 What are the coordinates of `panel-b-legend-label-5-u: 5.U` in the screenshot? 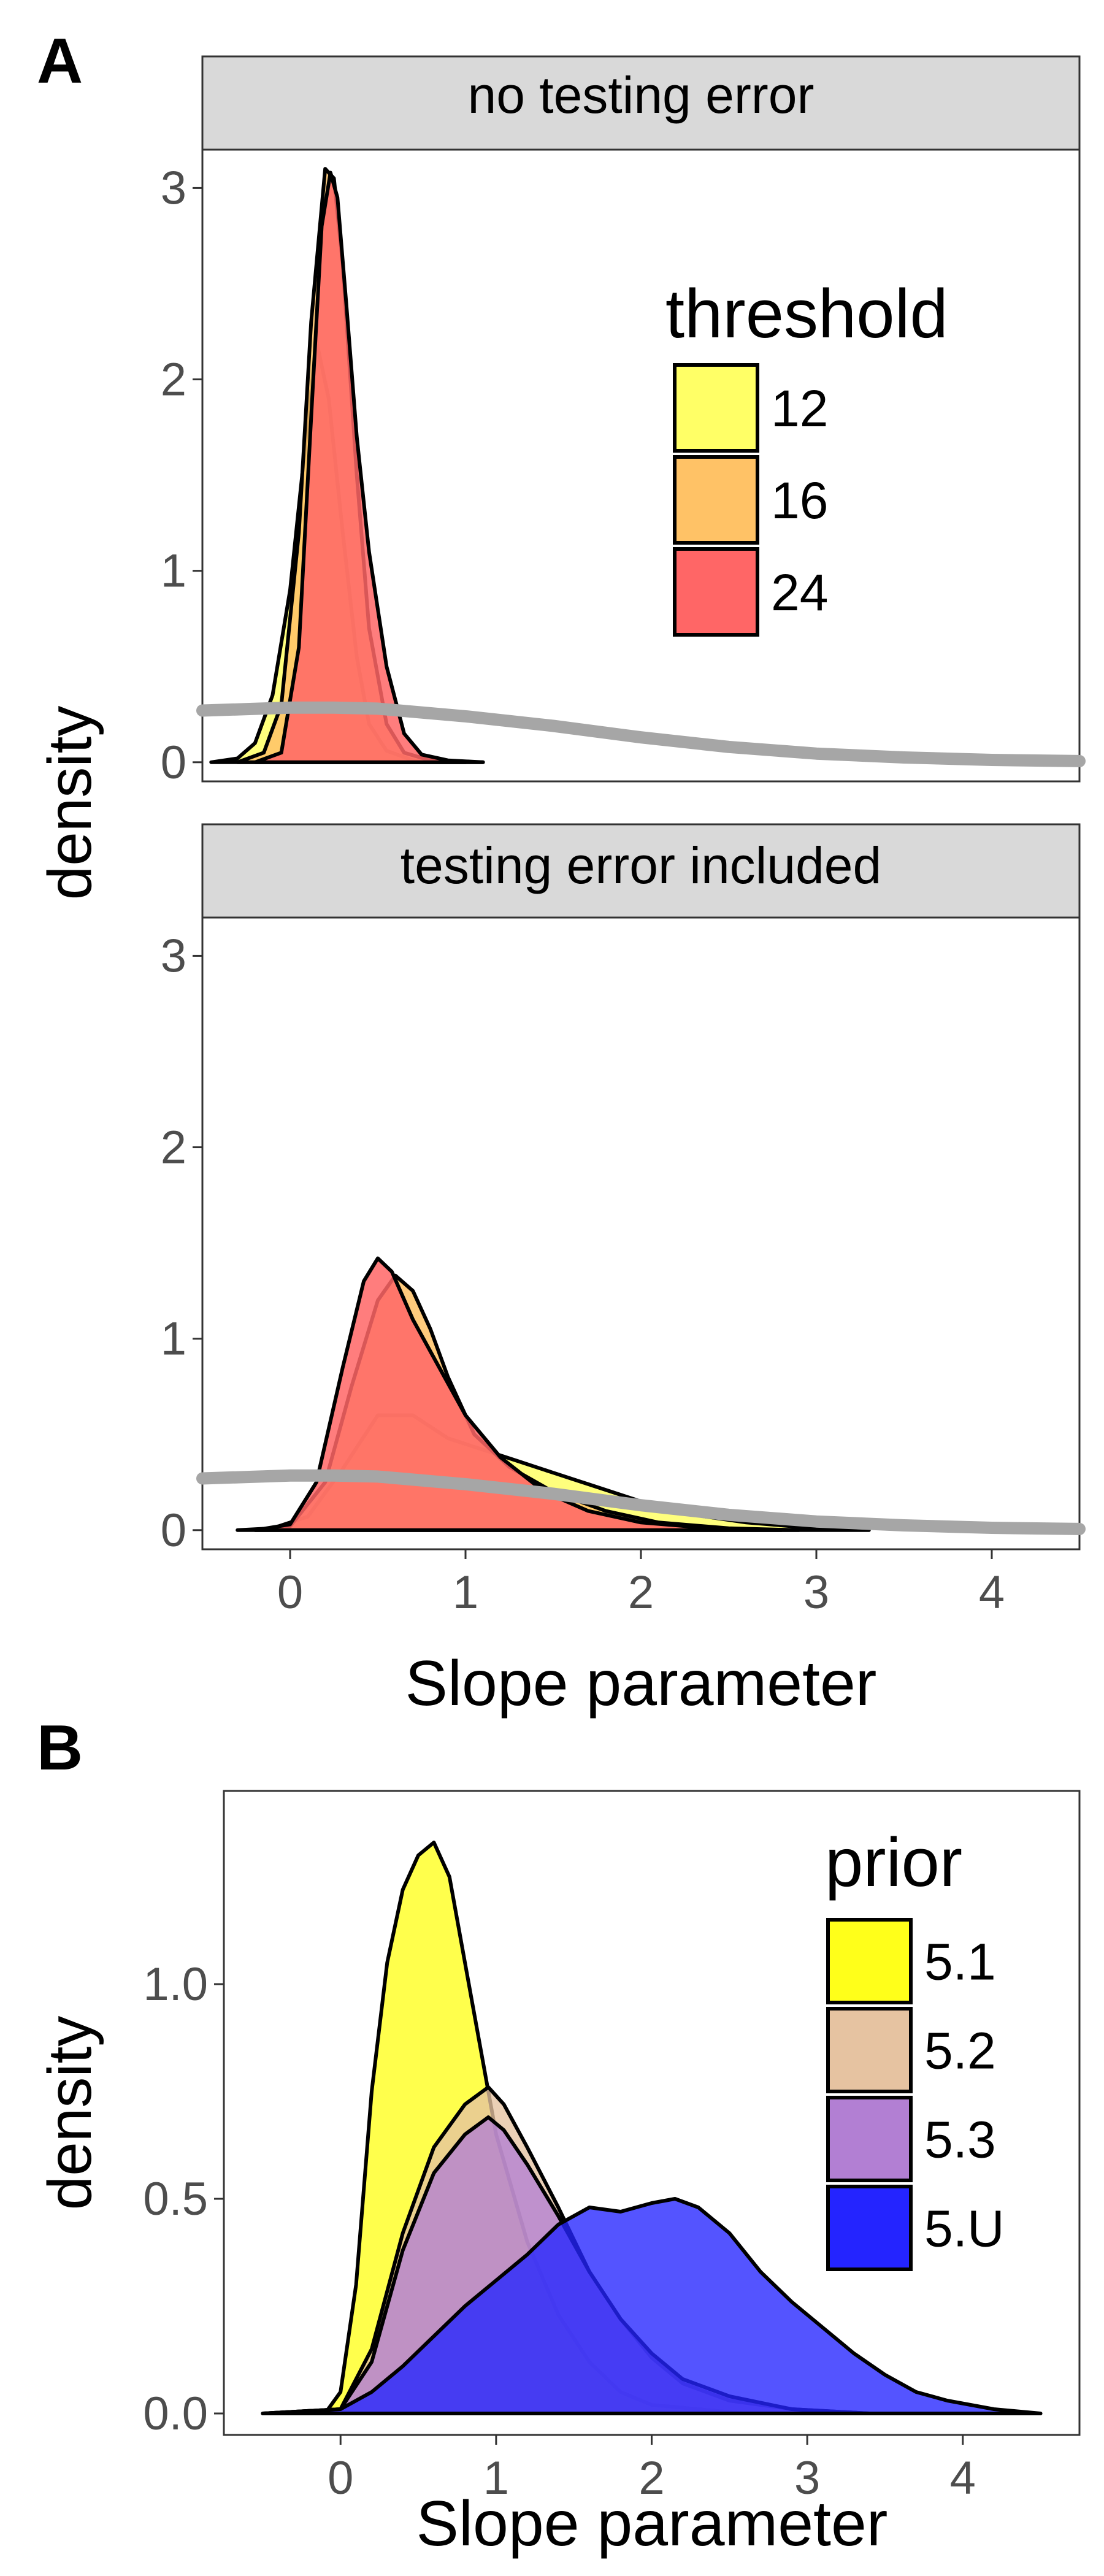 It's located at (964, 2229).